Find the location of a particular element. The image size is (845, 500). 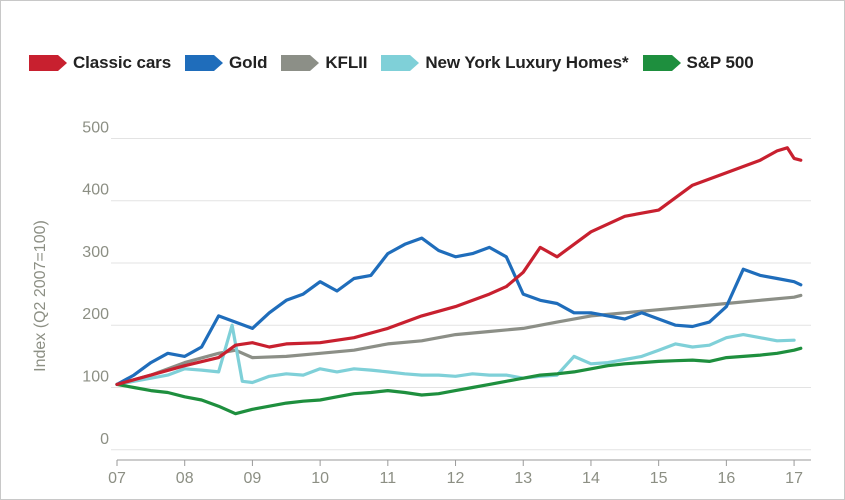

x-tick-label: 14 is located at coordinates (591, 478).